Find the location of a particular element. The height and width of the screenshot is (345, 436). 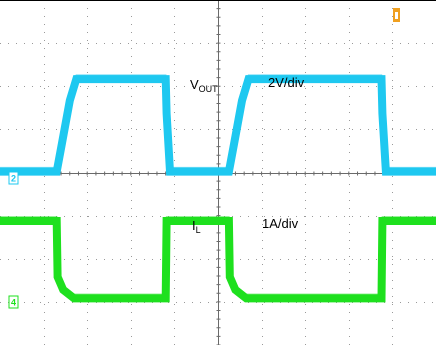

channel-2-marker-box is located at coordinates (13, 178).